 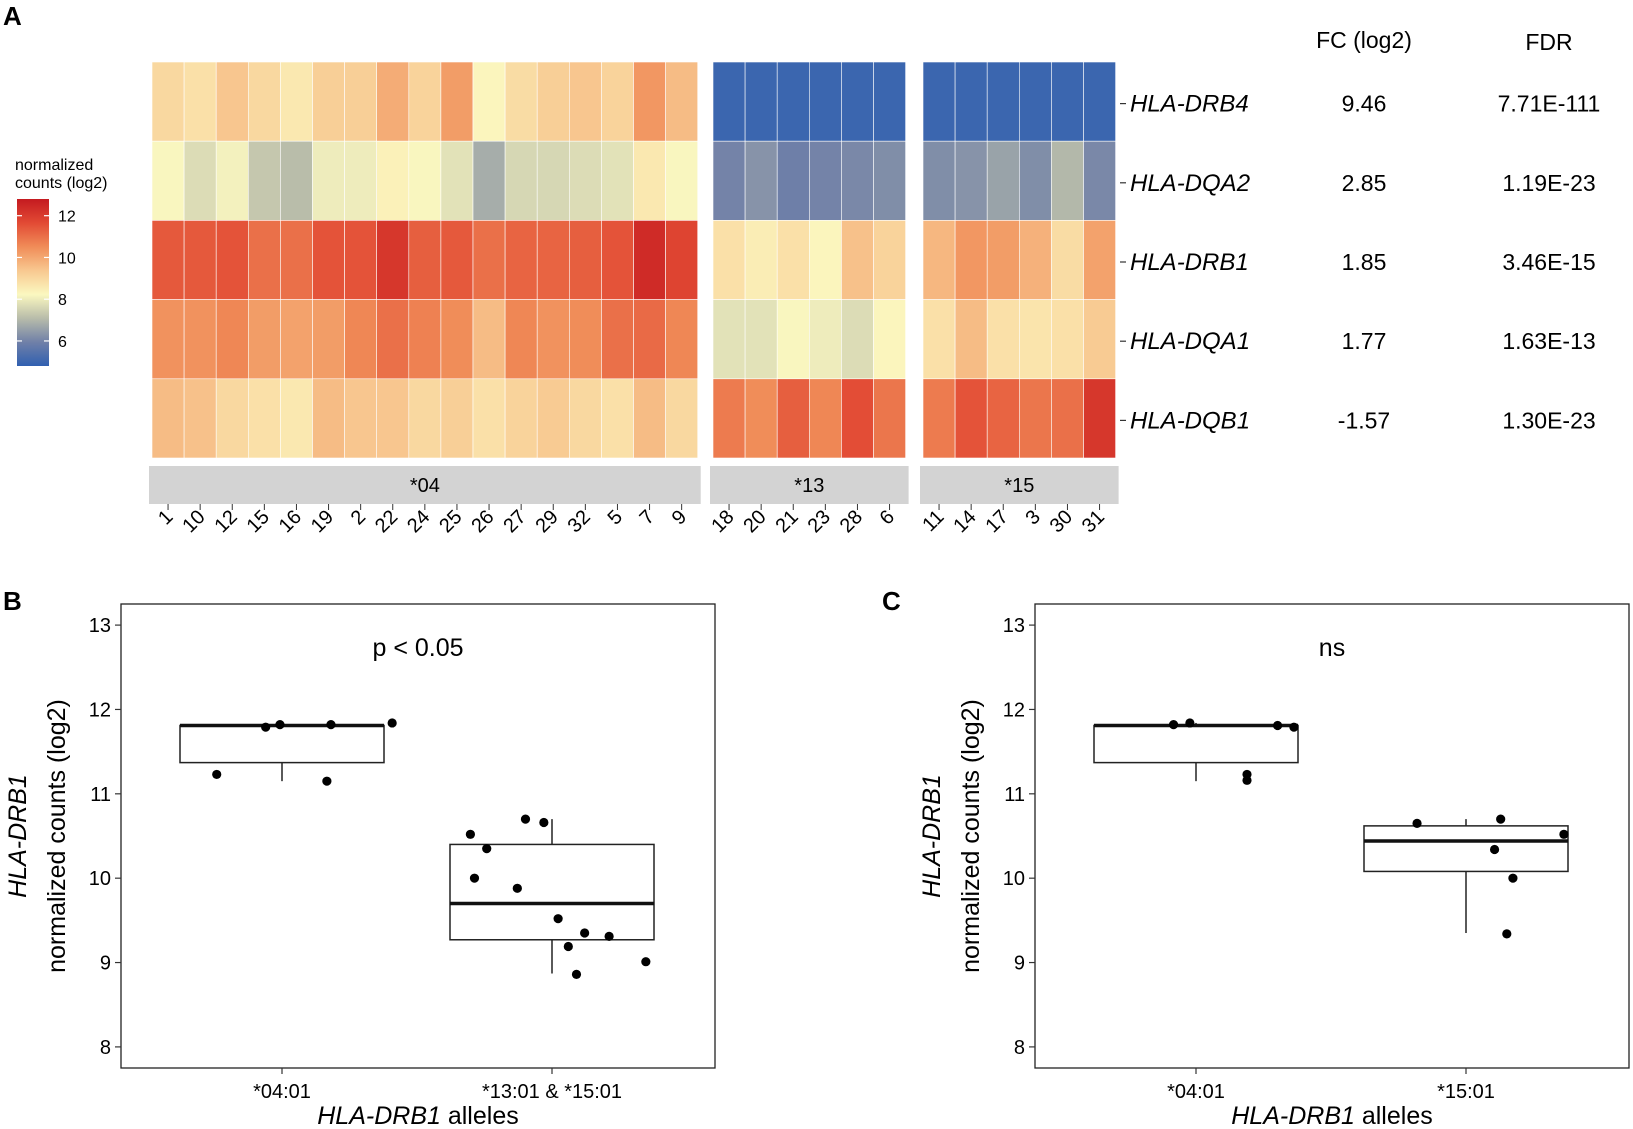 What do you see at coordinates (1364, 40) in the screenshot?
I see `fc-header: FC (log2)` at bounding box center [1364, 40].